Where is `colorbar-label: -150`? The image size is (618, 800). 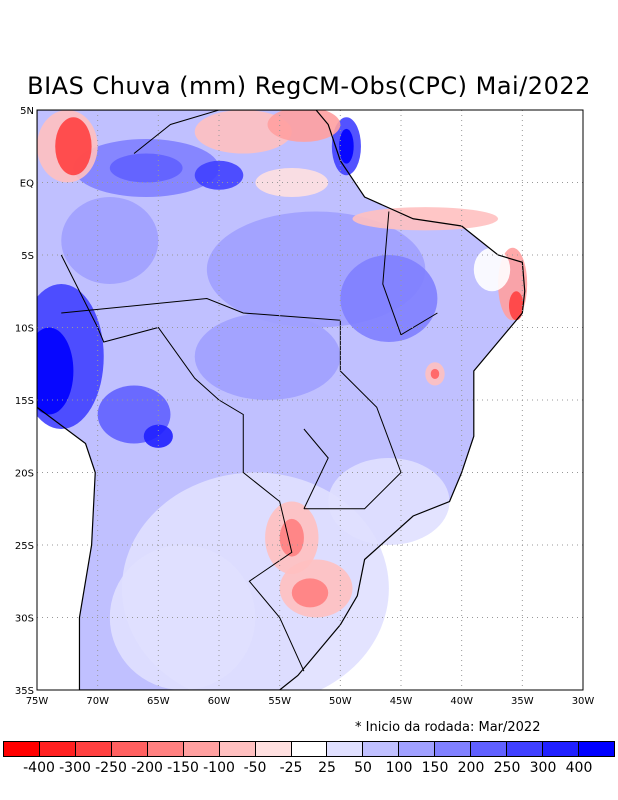
colorbar-label: -150 is located at coordinates (183, 768).